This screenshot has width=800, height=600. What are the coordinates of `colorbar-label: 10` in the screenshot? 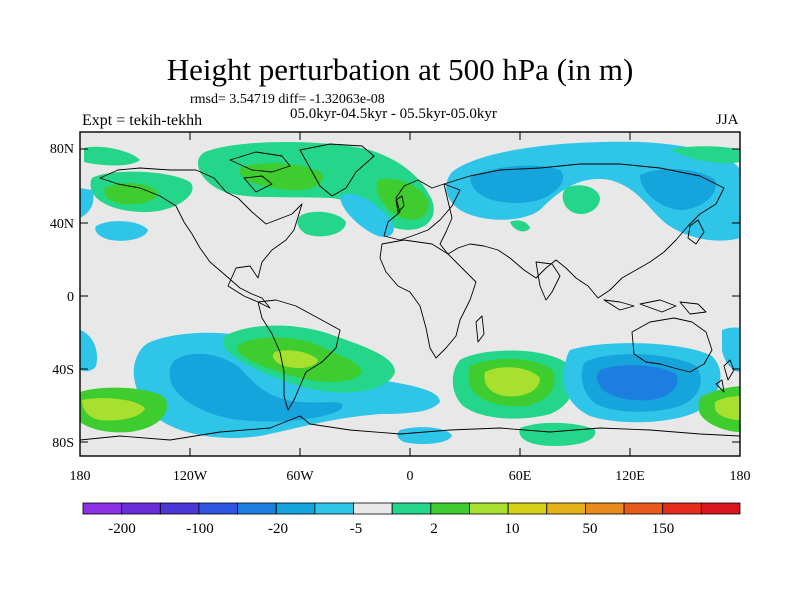 It's located at (512, 529).